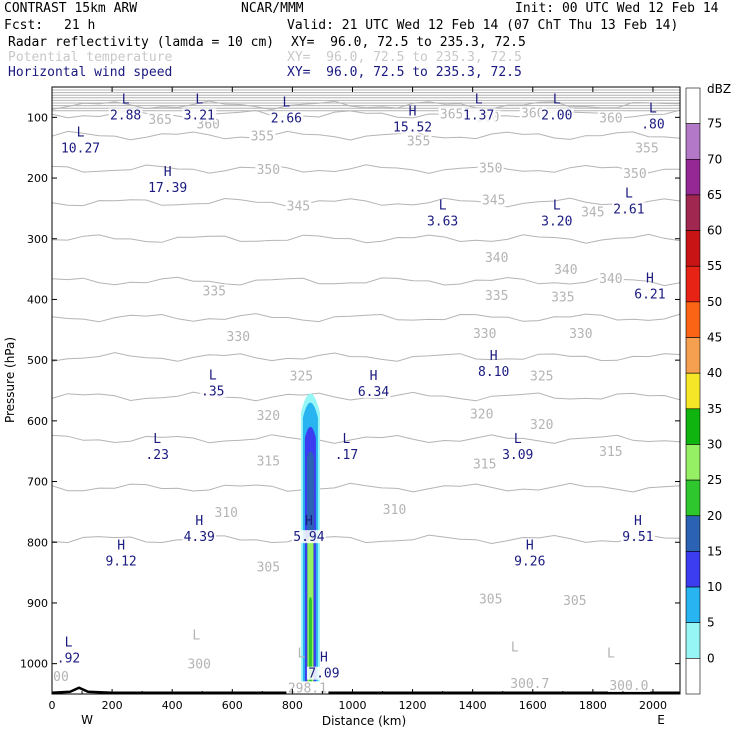 The width and height of the screenshot is (740, 740). I want to click on theta-label: 355, so click(418, 141).